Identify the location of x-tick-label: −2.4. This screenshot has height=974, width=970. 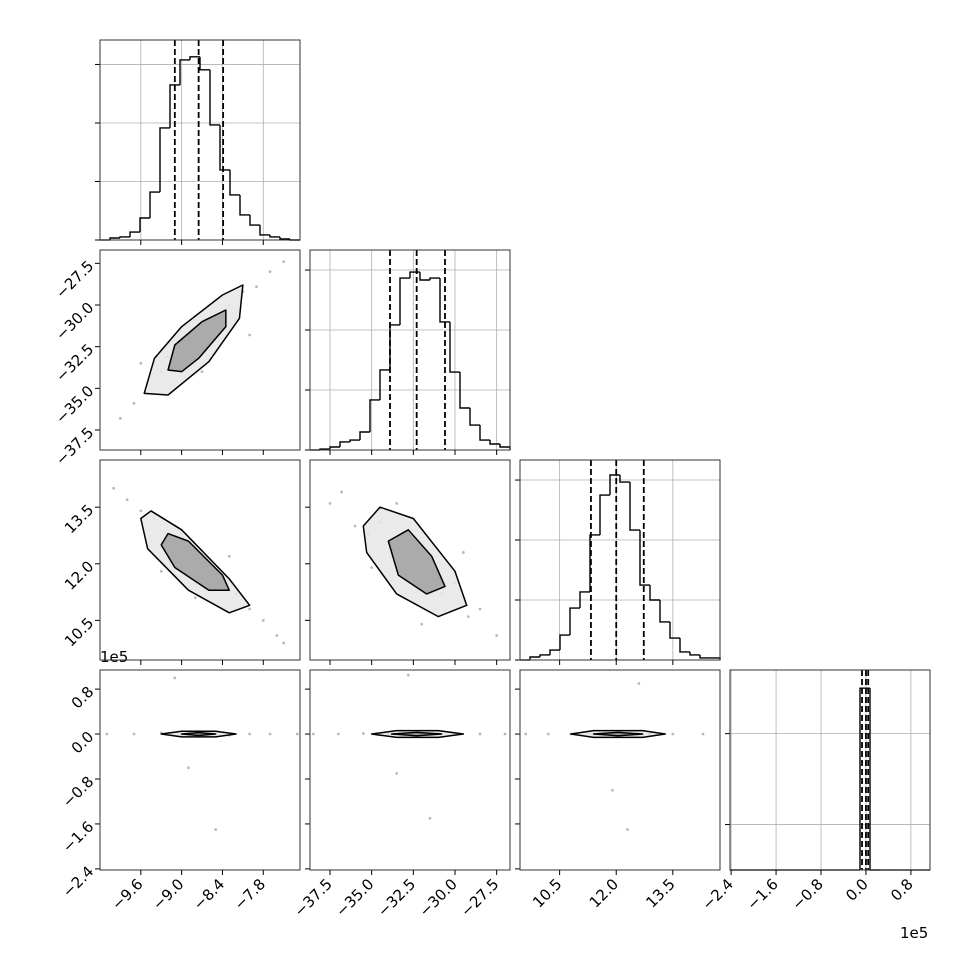
(717, 894).